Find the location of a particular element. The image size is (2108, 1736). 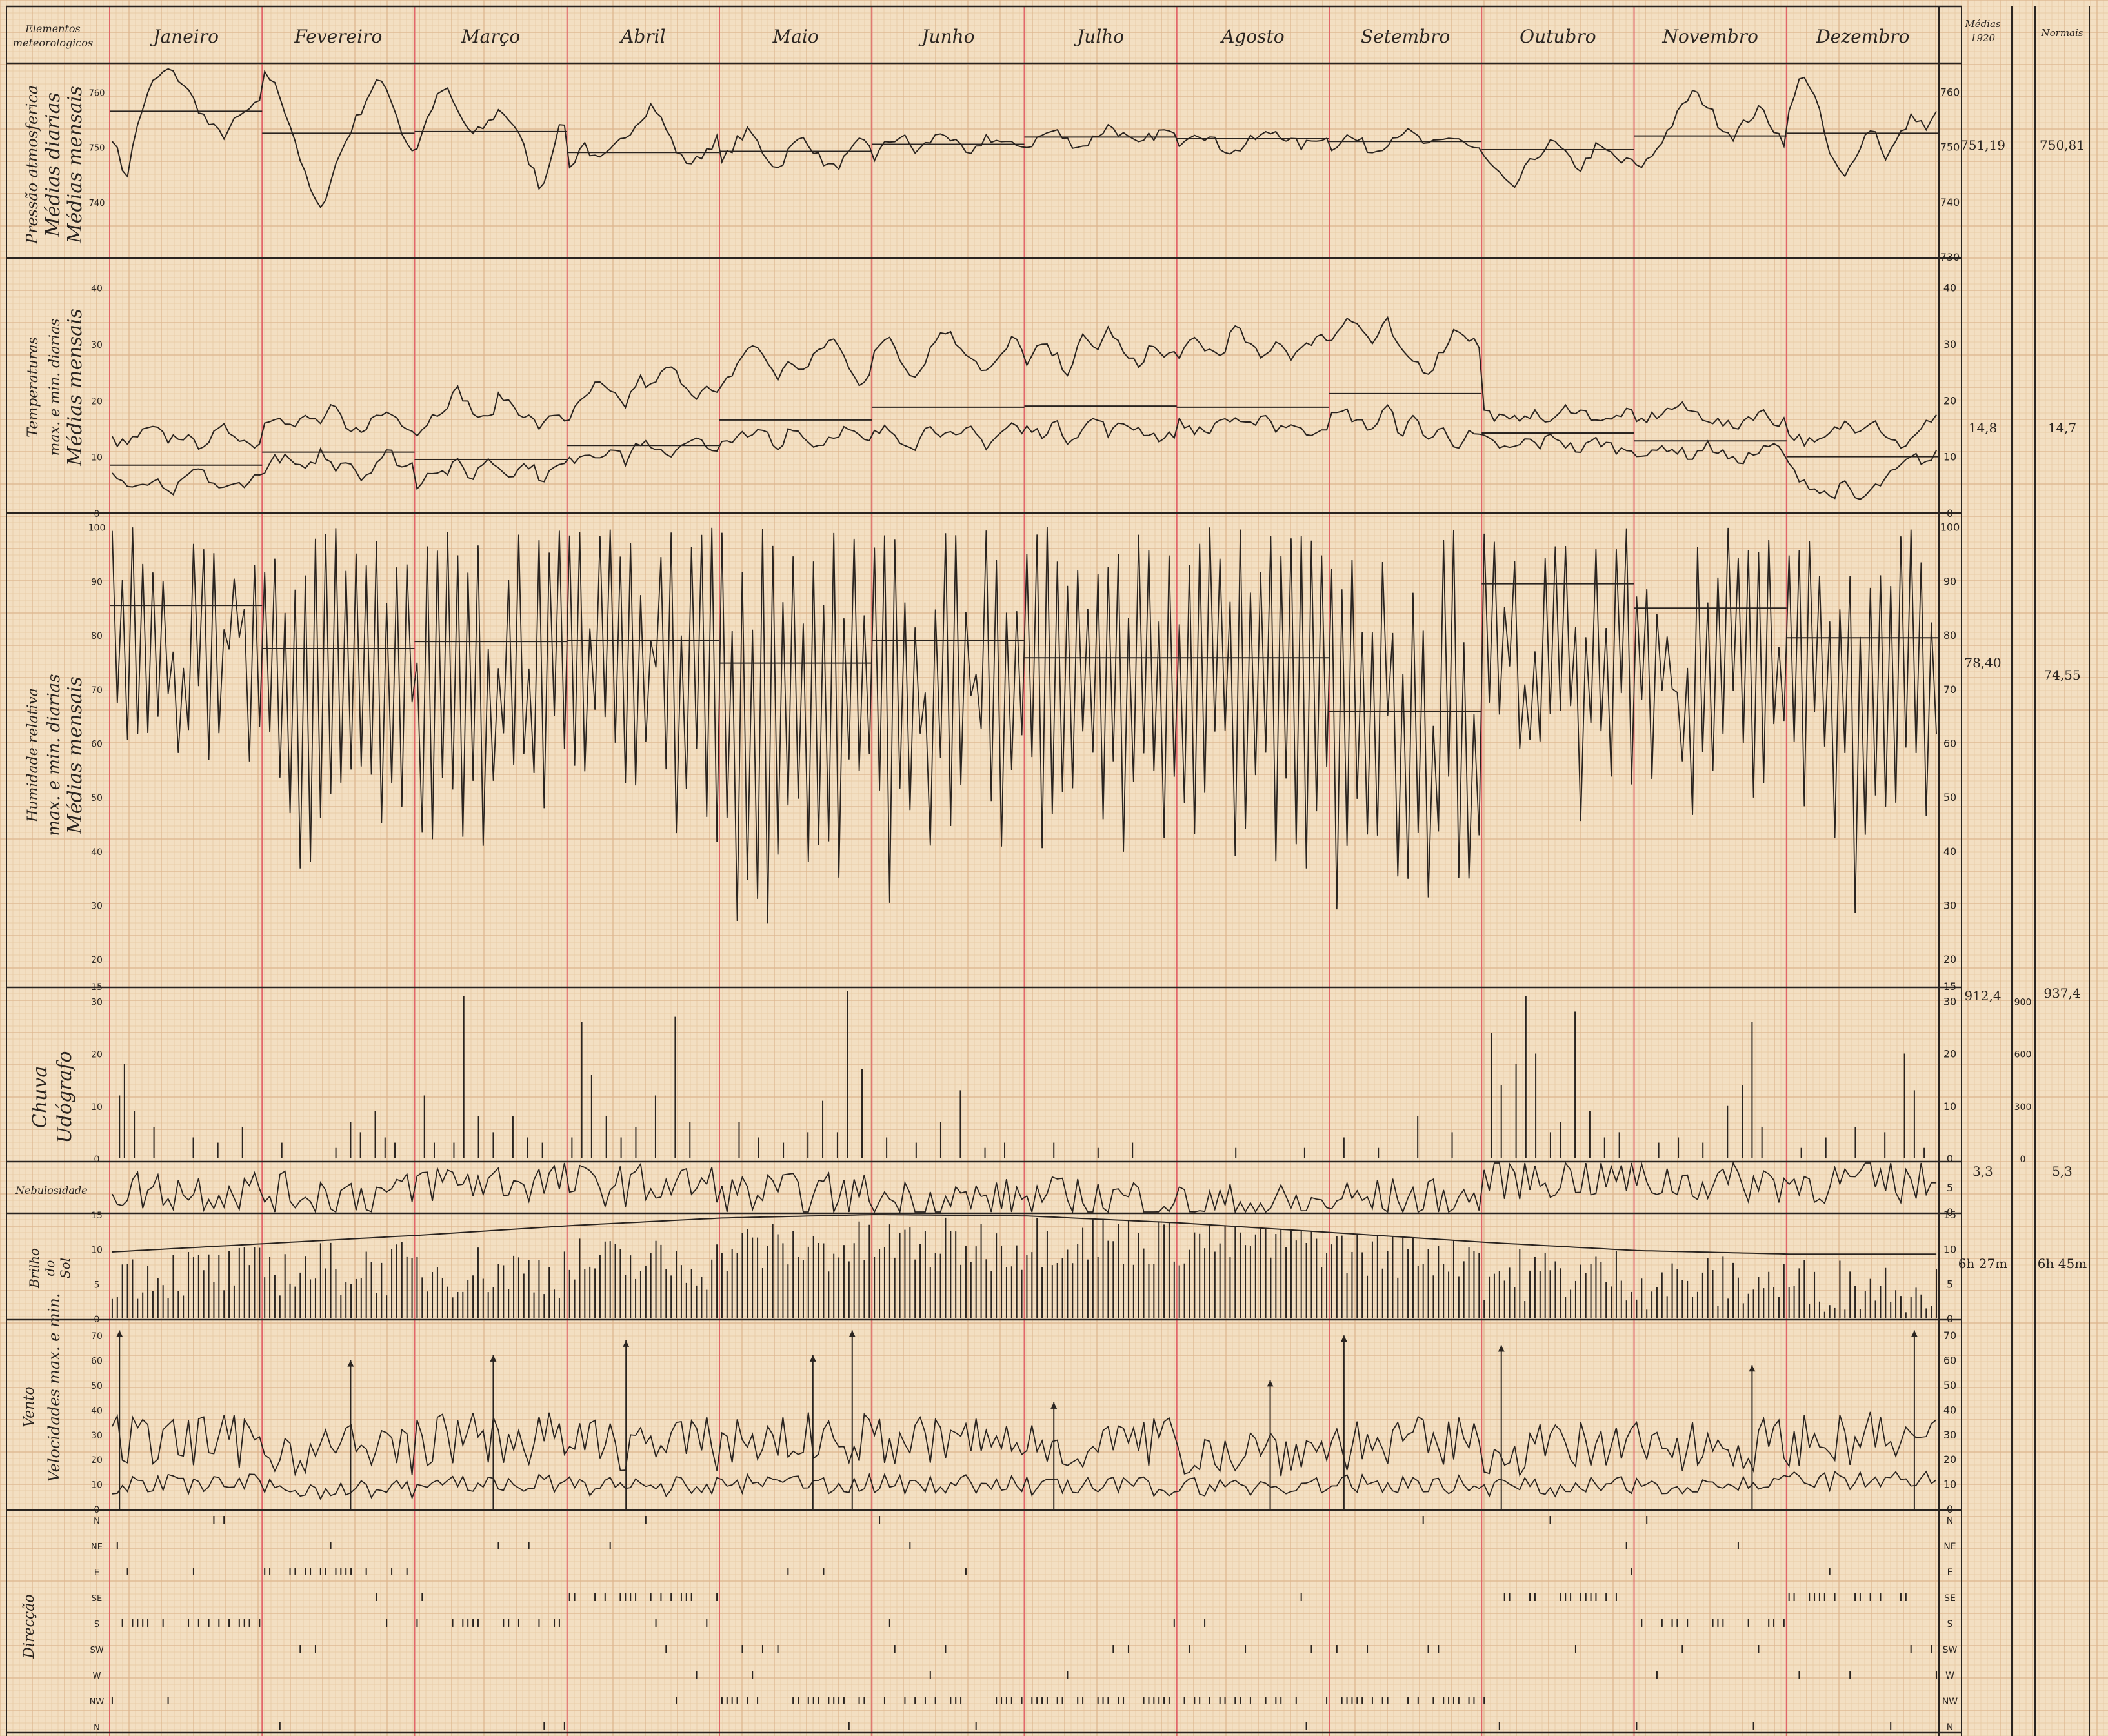

pressure-label-2: Médias diarias is located at coordinates (54, 164).